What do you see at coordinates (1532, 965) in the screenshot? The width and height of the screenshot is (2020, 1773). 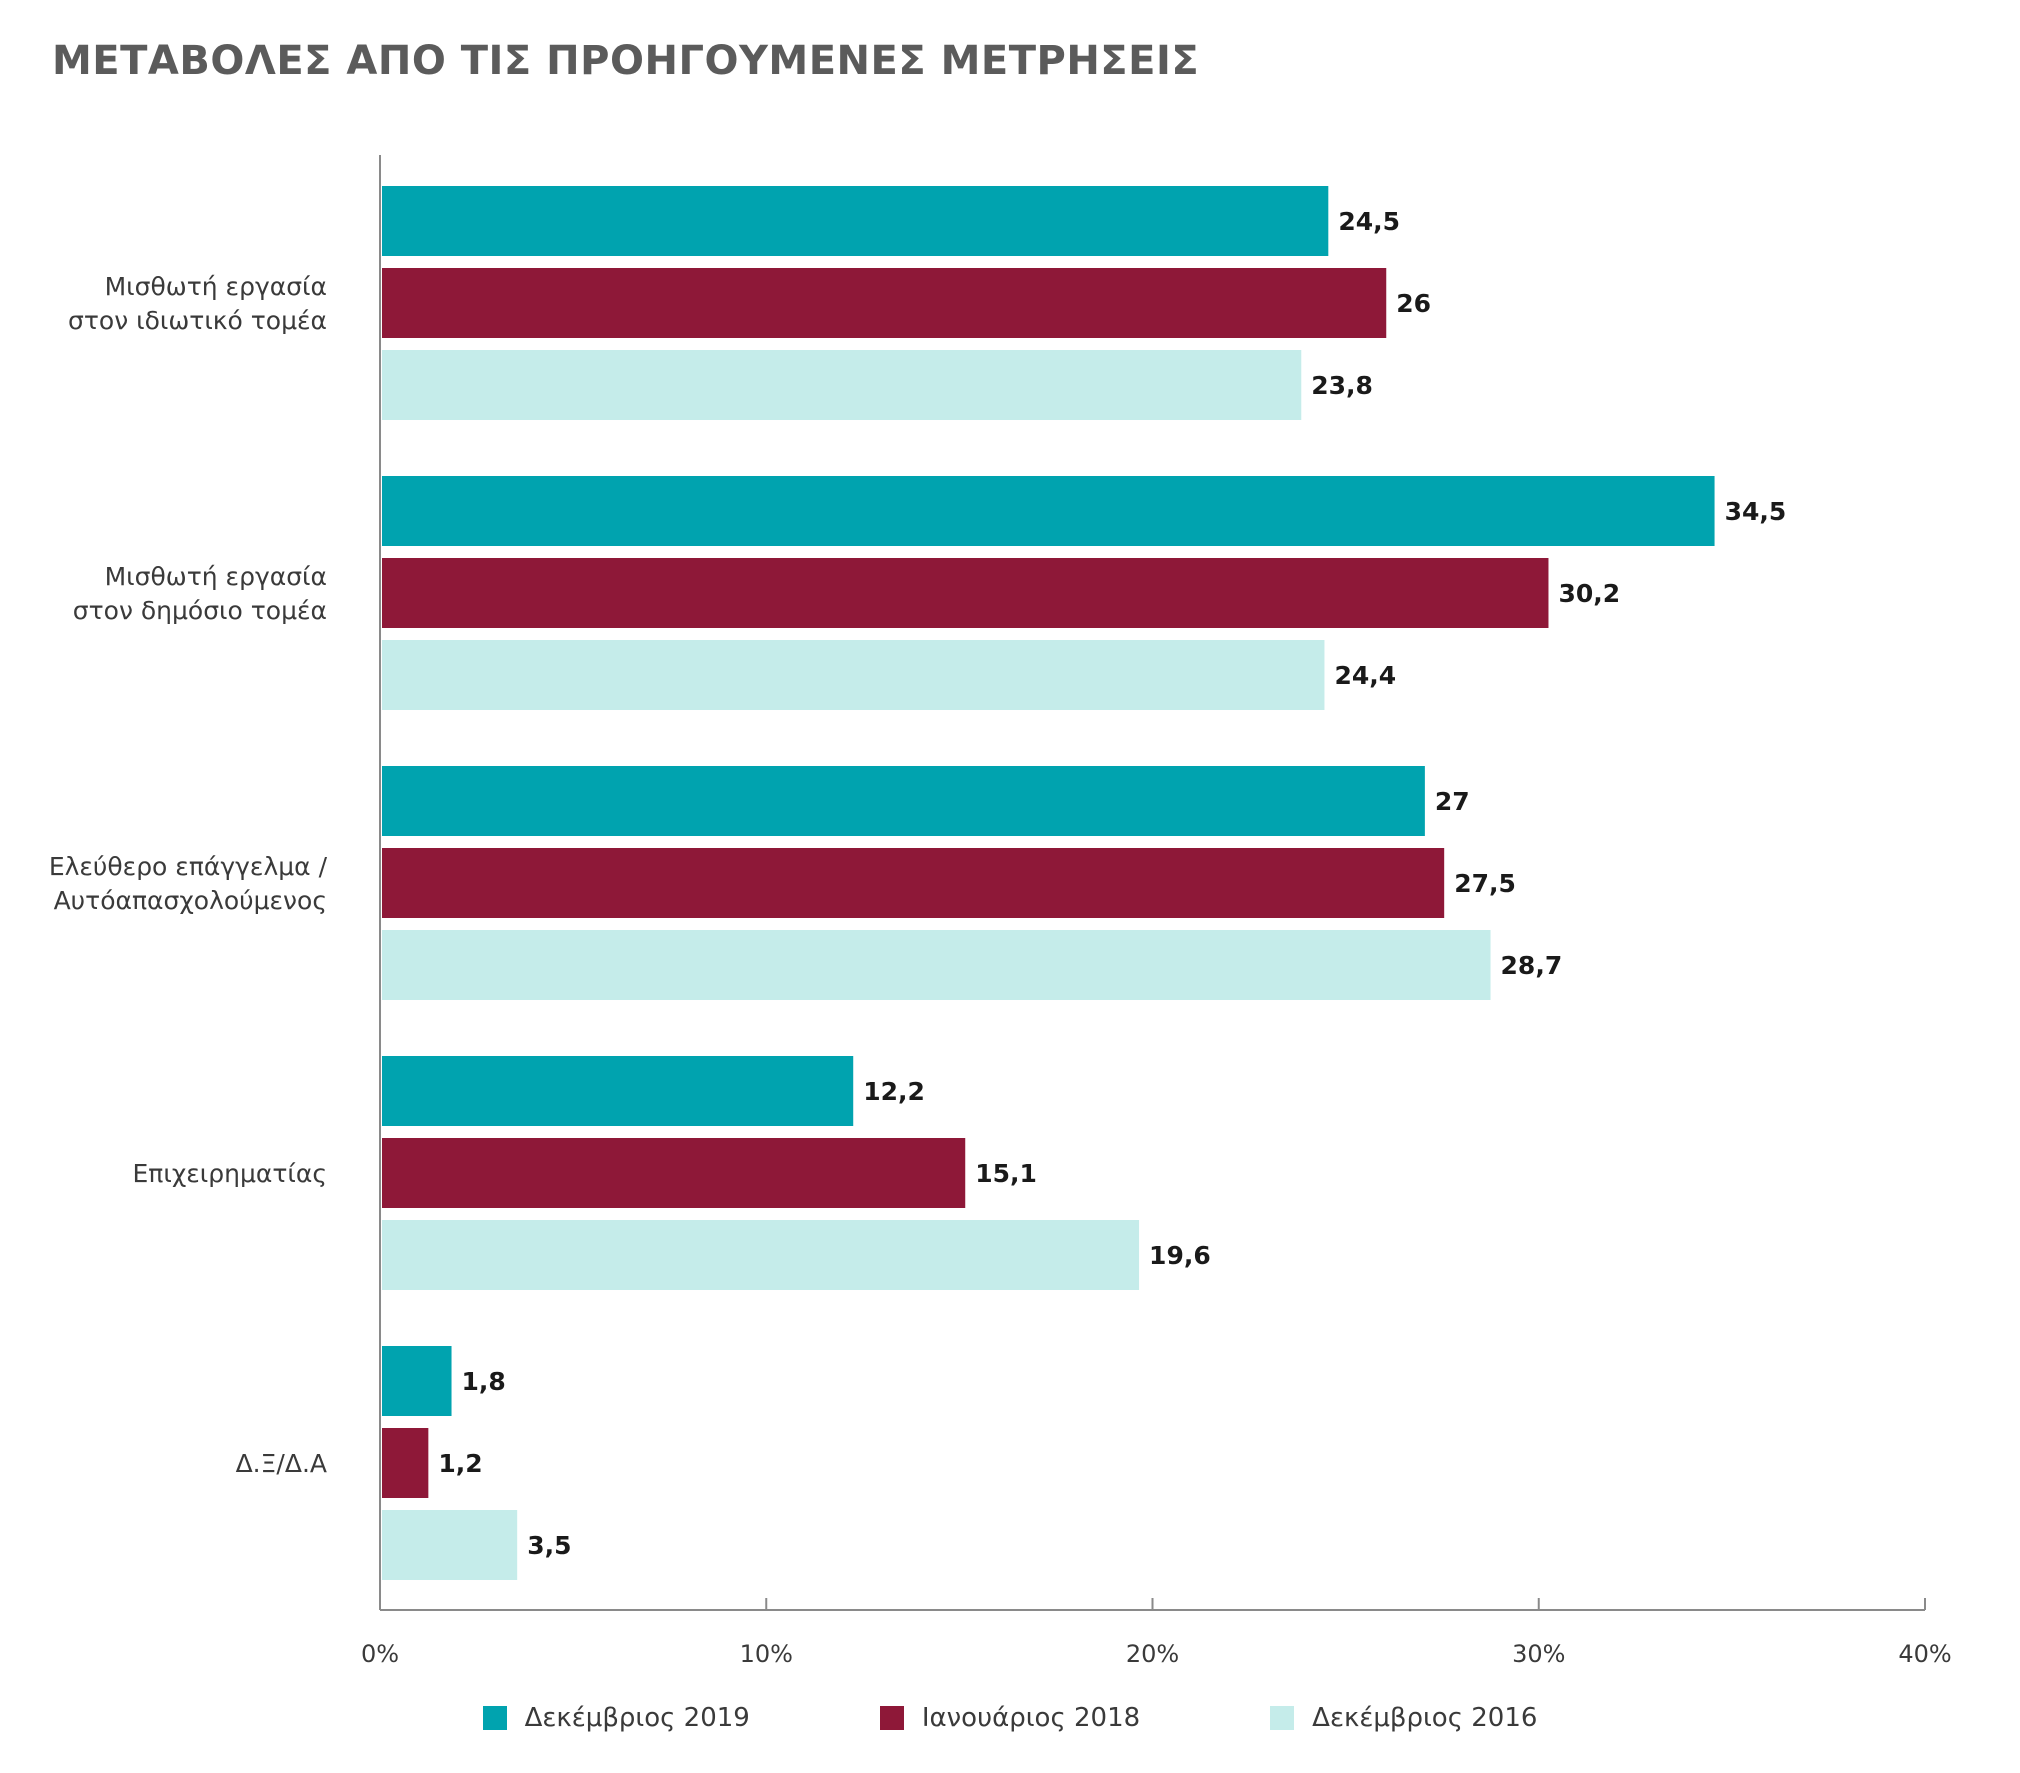 I see `data-label: 28,7` at bounding box center [1532, 965].